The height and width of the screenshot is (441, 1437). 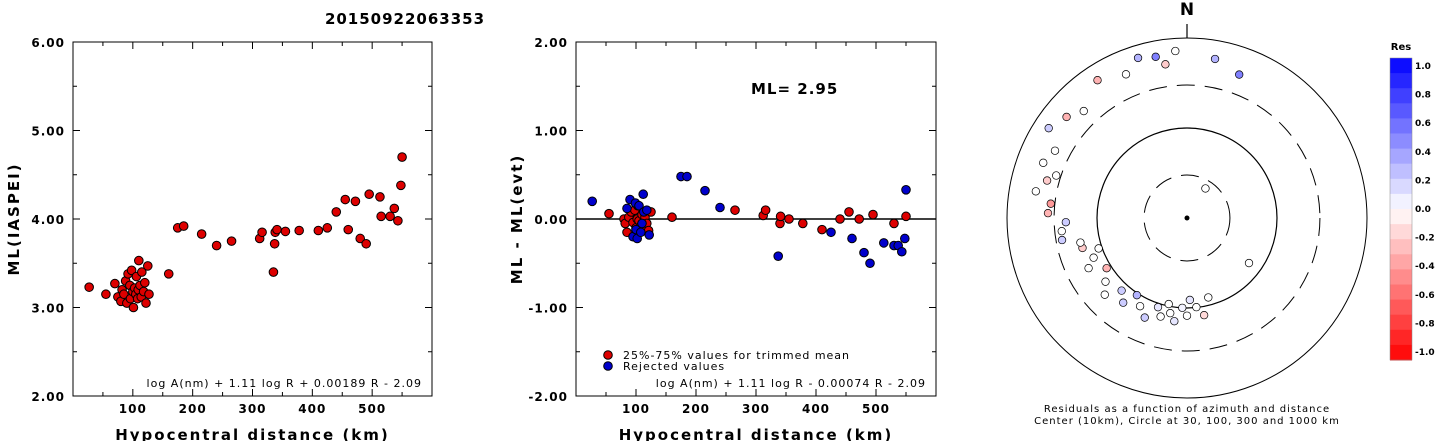 I want to click on colorbar-frame, so click(x=1401, y=209).